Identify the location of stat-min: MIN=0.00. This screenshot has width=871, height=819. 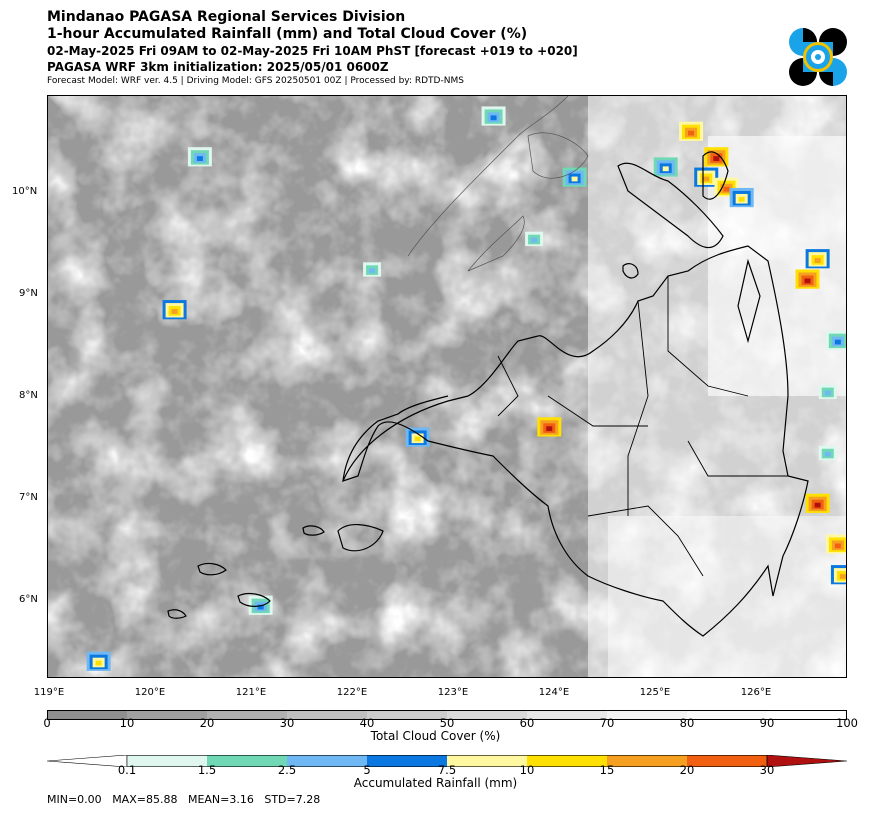
(74, 799).